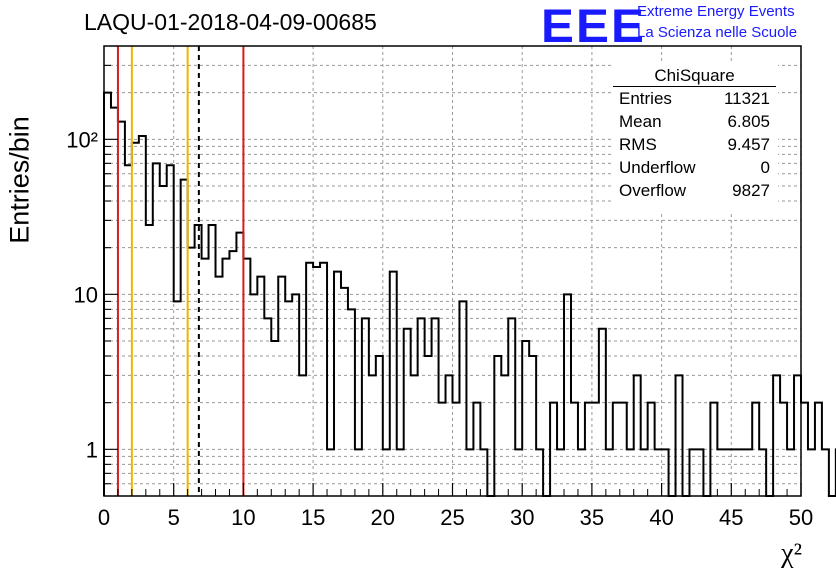 The height and width of the screenshot is (572, 836). I want to click on x-tick-label: 35, so click(592, 517).